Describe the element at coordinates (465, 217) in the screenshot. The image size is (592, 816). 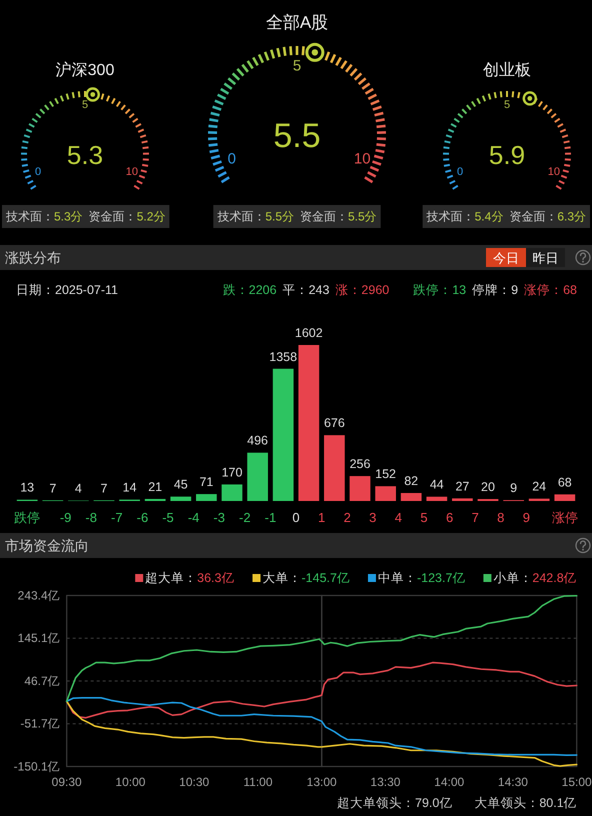
I see `text: 技术面：5.4分` at that location.